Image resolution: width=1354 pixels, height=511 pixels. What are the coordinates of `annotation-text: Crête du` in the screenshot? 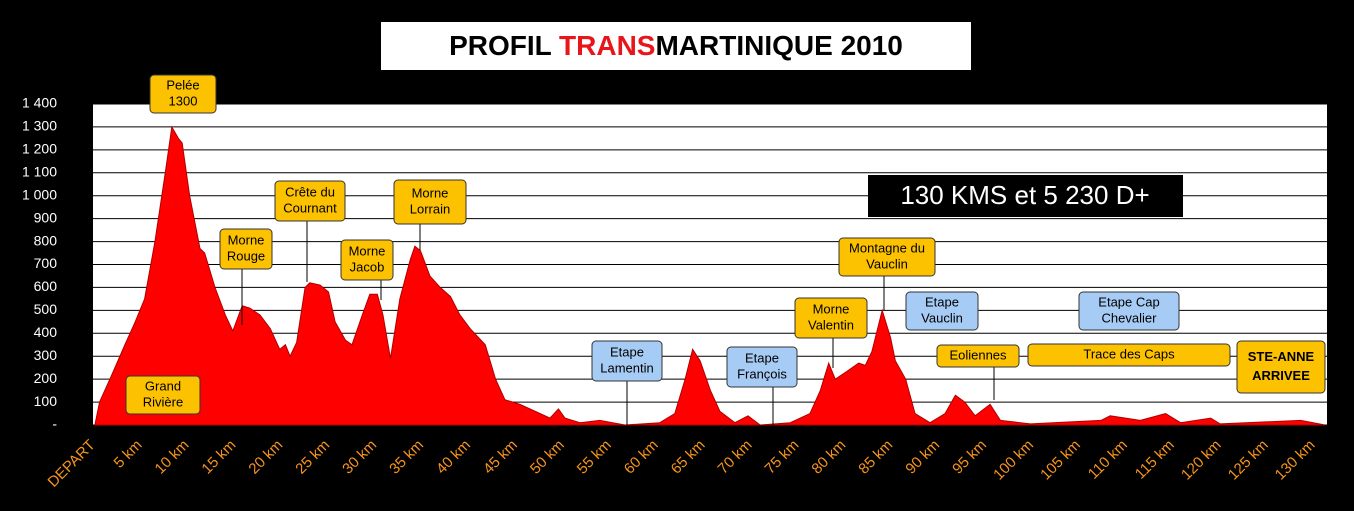 It's located at (310, 191).